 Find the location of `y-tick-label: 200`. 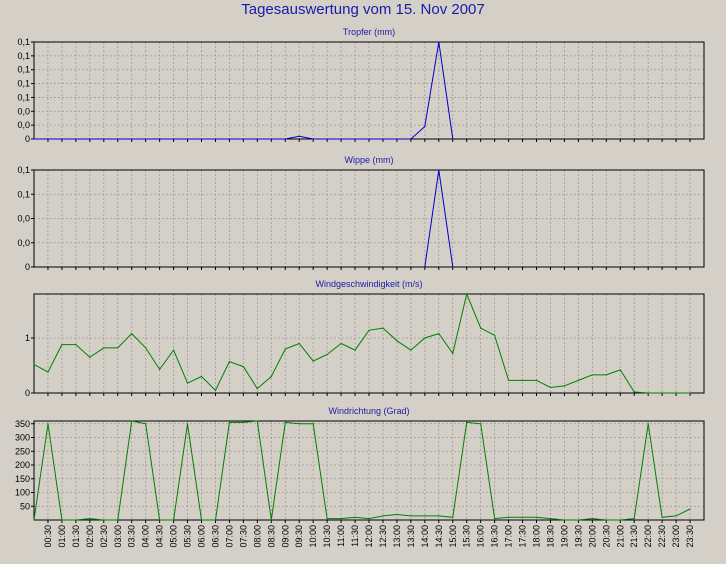

y-tick-label: 200 is located at coordinates (22, 465).